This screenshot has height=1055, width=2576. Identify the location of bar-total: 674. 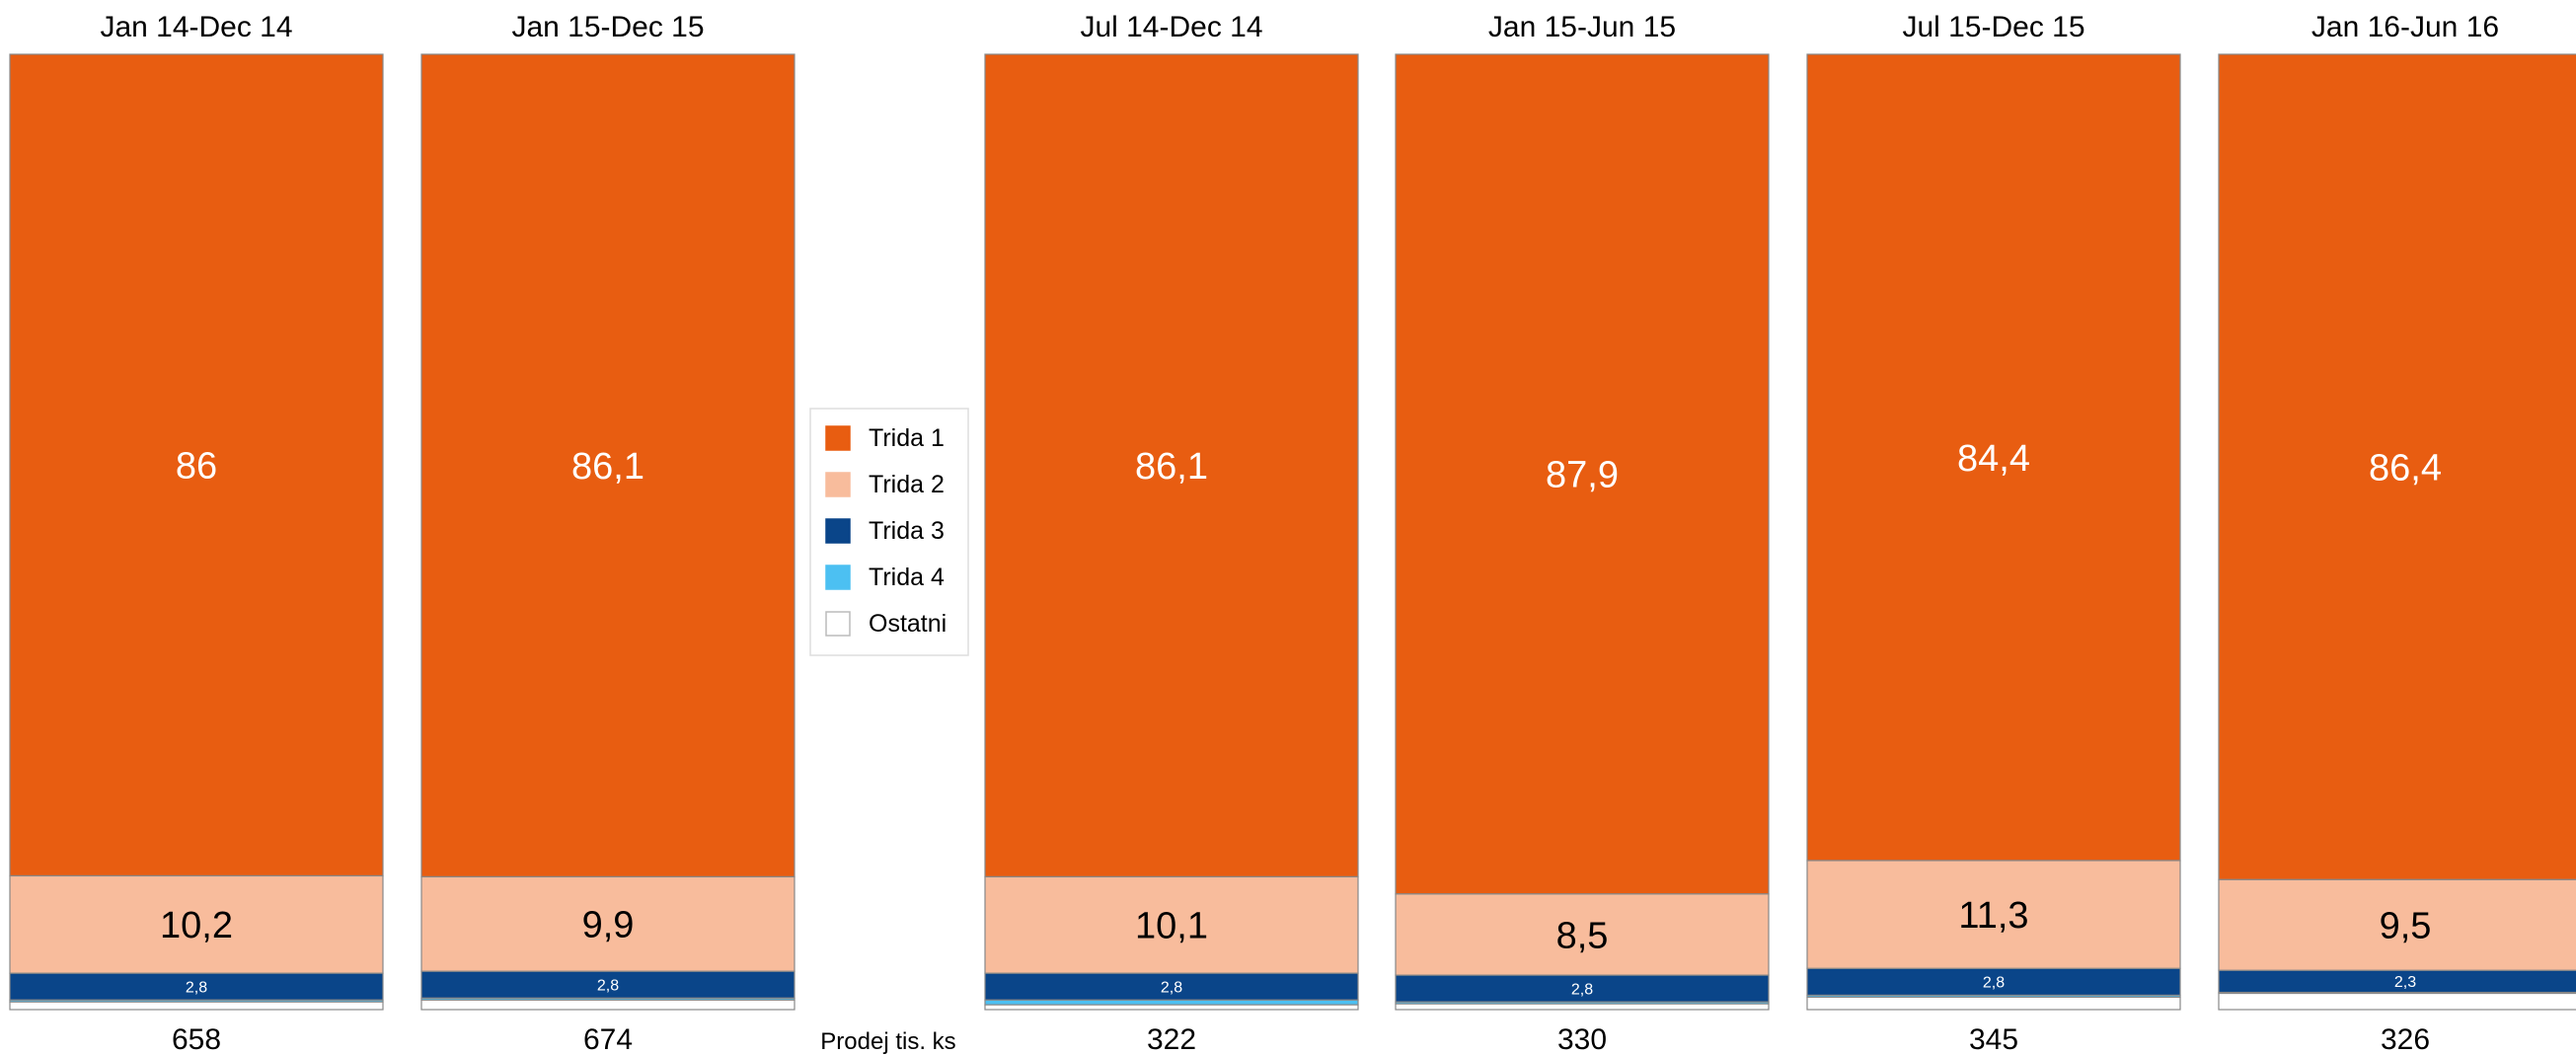
(608, 1039).